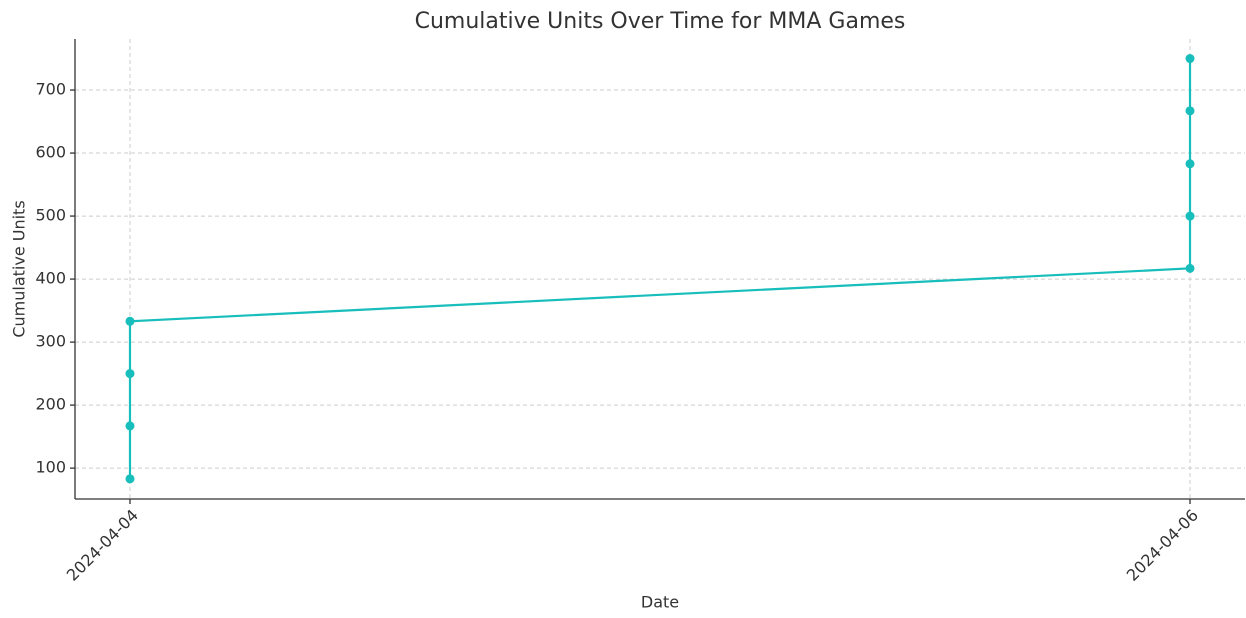 The width and height of the screenshot is (1246, 618). What do you see at coordinates (1162, 545) in the screenshot?
I see `x-tick-label: 2024-04-06` at bounding box center [1162, 545].